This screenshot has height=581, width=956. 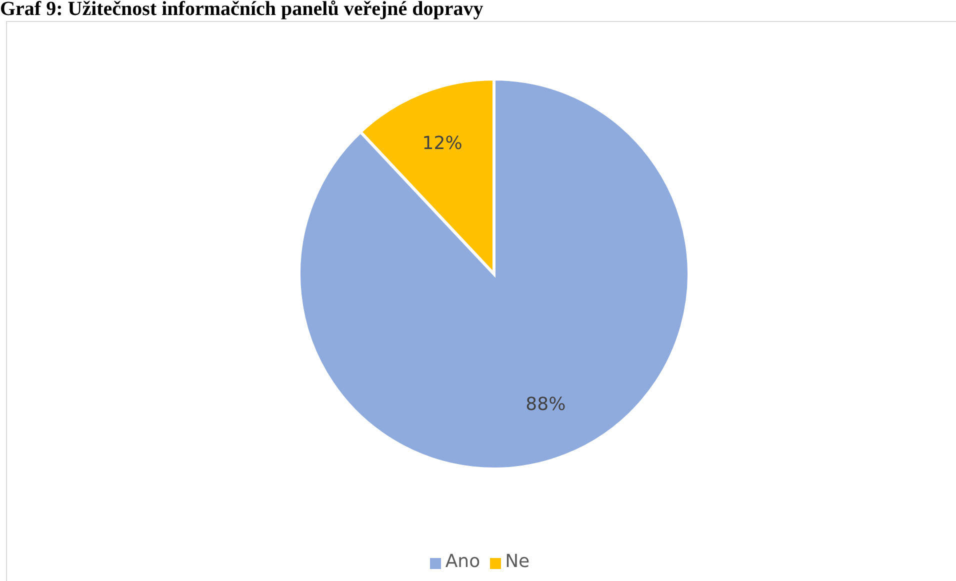 I want to click on legend-label: Ano, so click(x=462, y=561).